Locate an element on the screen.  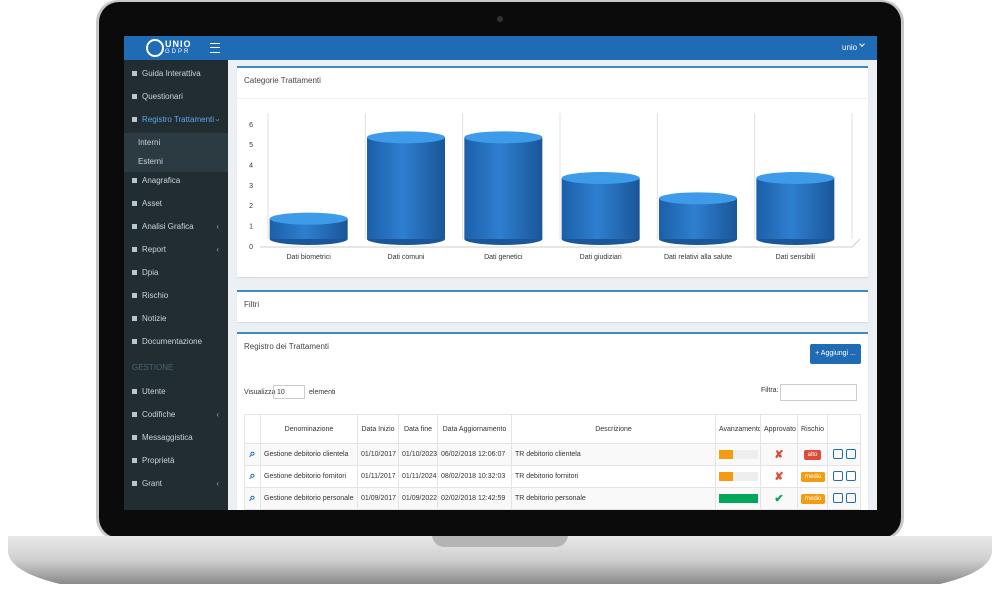
x-tick-label: Dati sensibili is located at coordinates (796, 257).